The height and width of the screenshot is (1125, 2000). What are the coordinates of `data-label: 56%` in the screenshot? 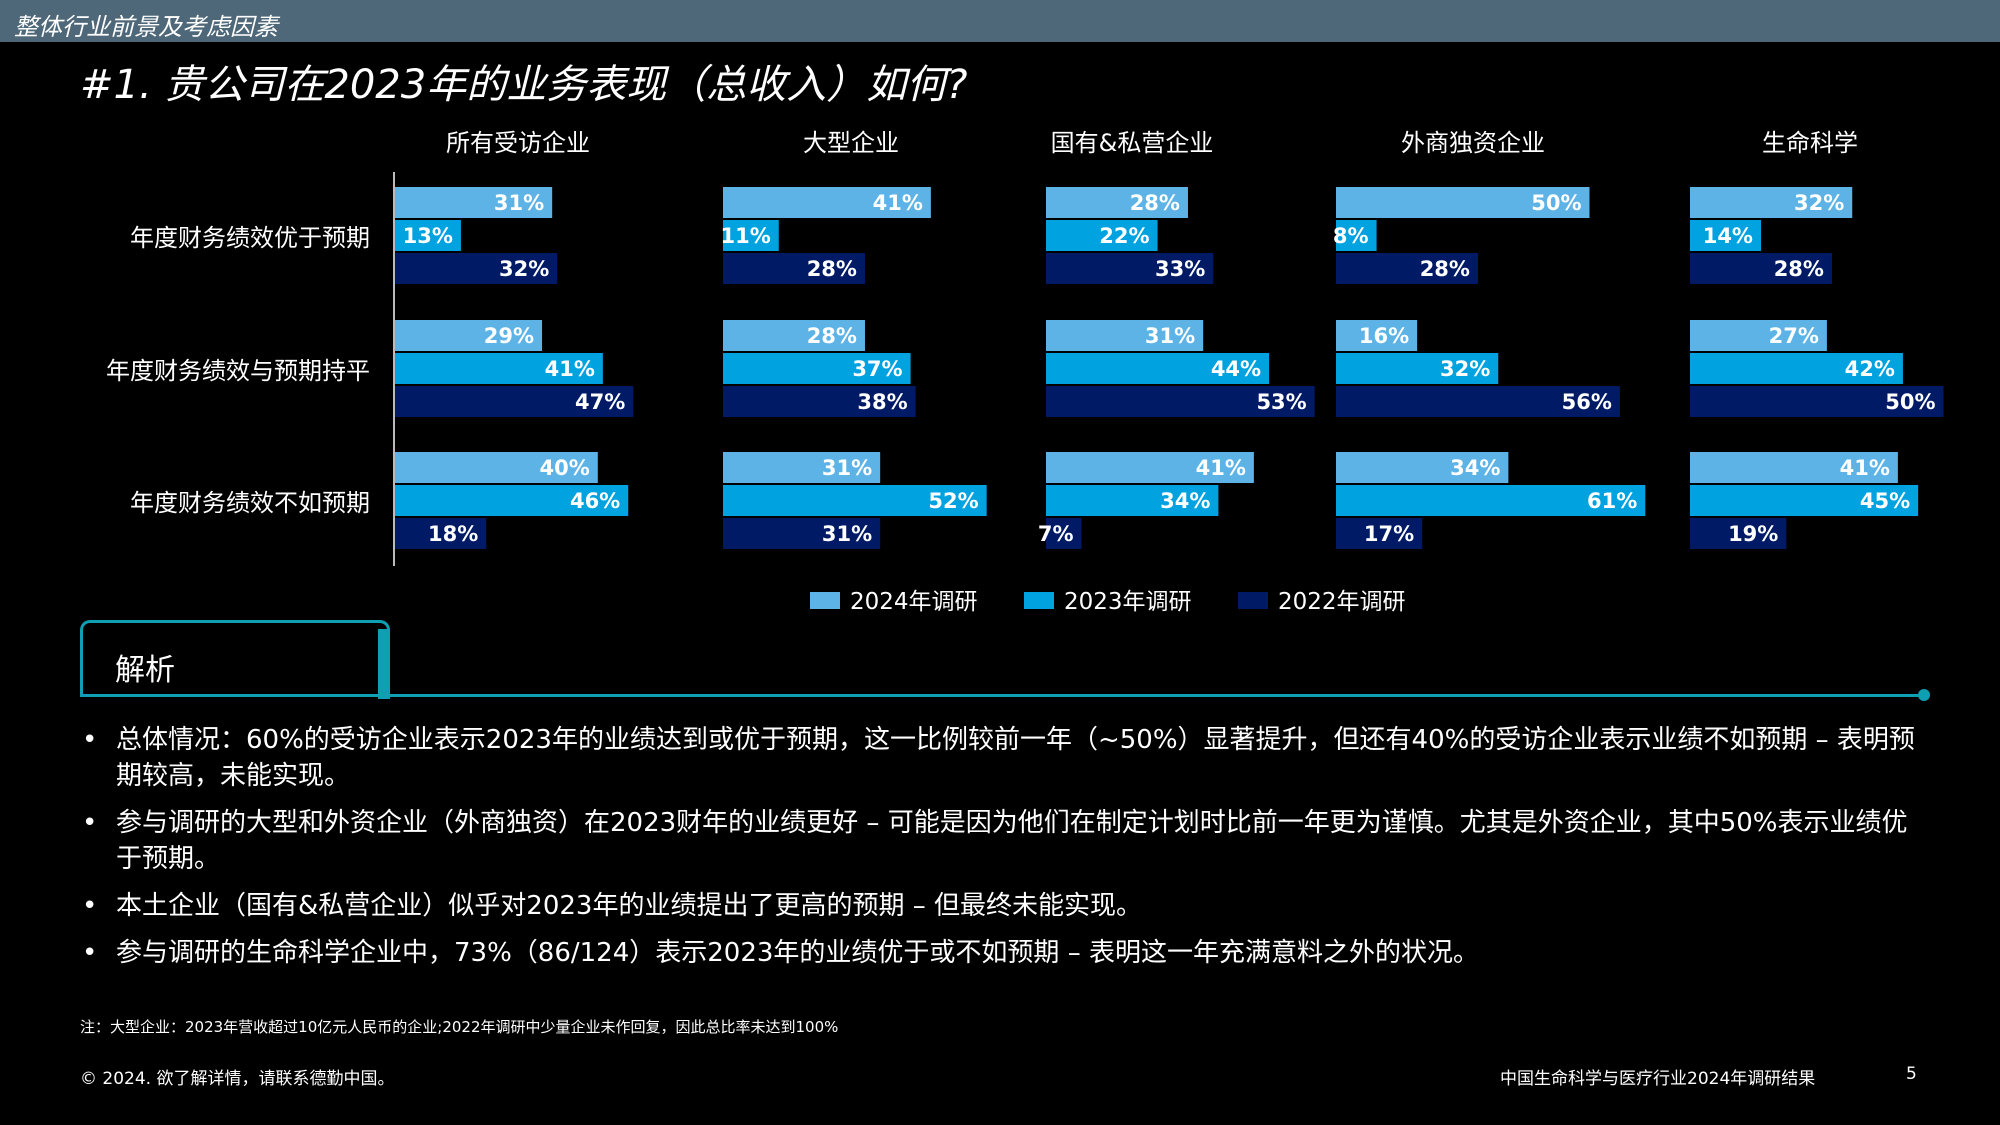 It's located at (1587, 402).